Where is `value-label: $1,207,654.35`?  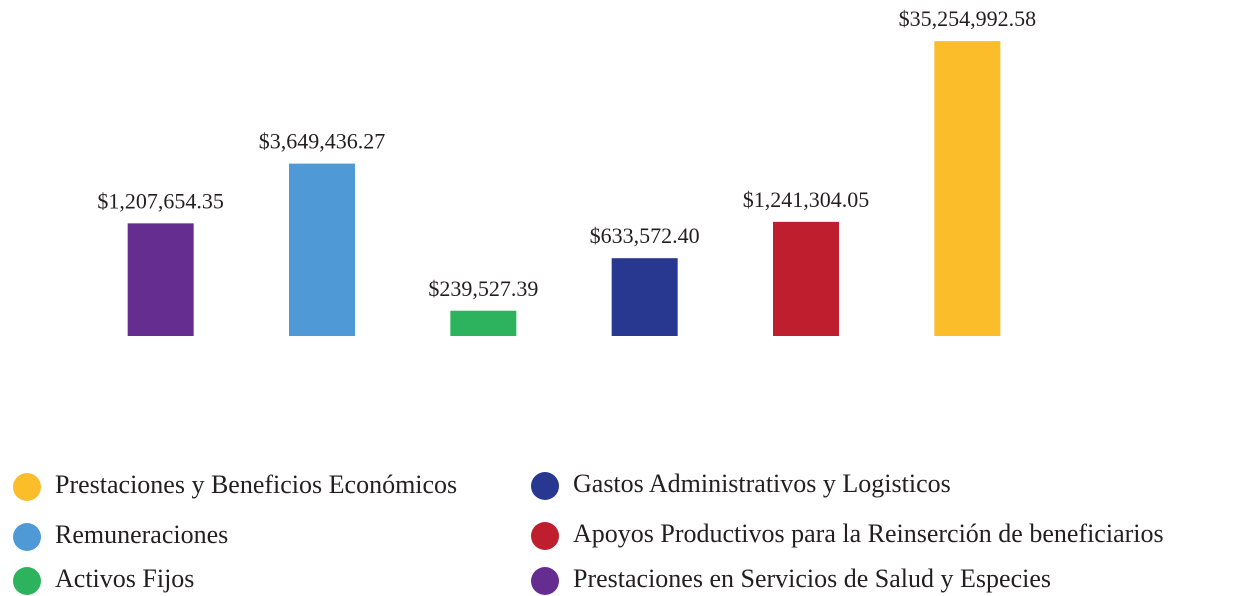 value-label: $1,207,654.35 is located at coordinates (160, 200).